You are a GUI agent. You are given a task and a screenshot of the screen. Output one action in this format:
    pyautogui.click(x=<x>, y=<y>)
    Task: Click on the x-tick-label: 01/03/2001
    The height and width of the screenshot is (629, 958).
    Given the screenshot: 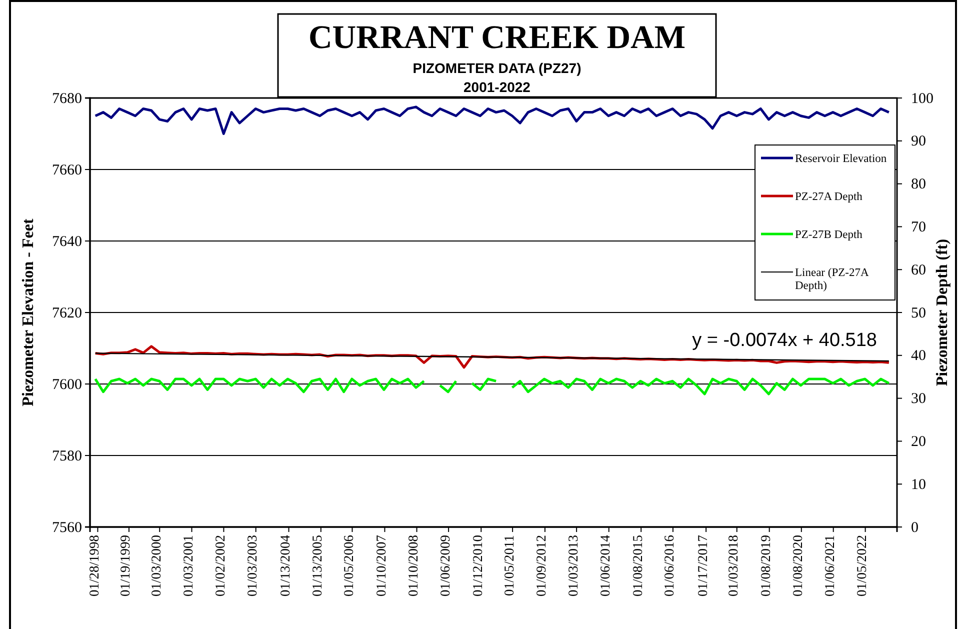 What is the action you would take?
    pyautogui.click(x=188, y=566)
    